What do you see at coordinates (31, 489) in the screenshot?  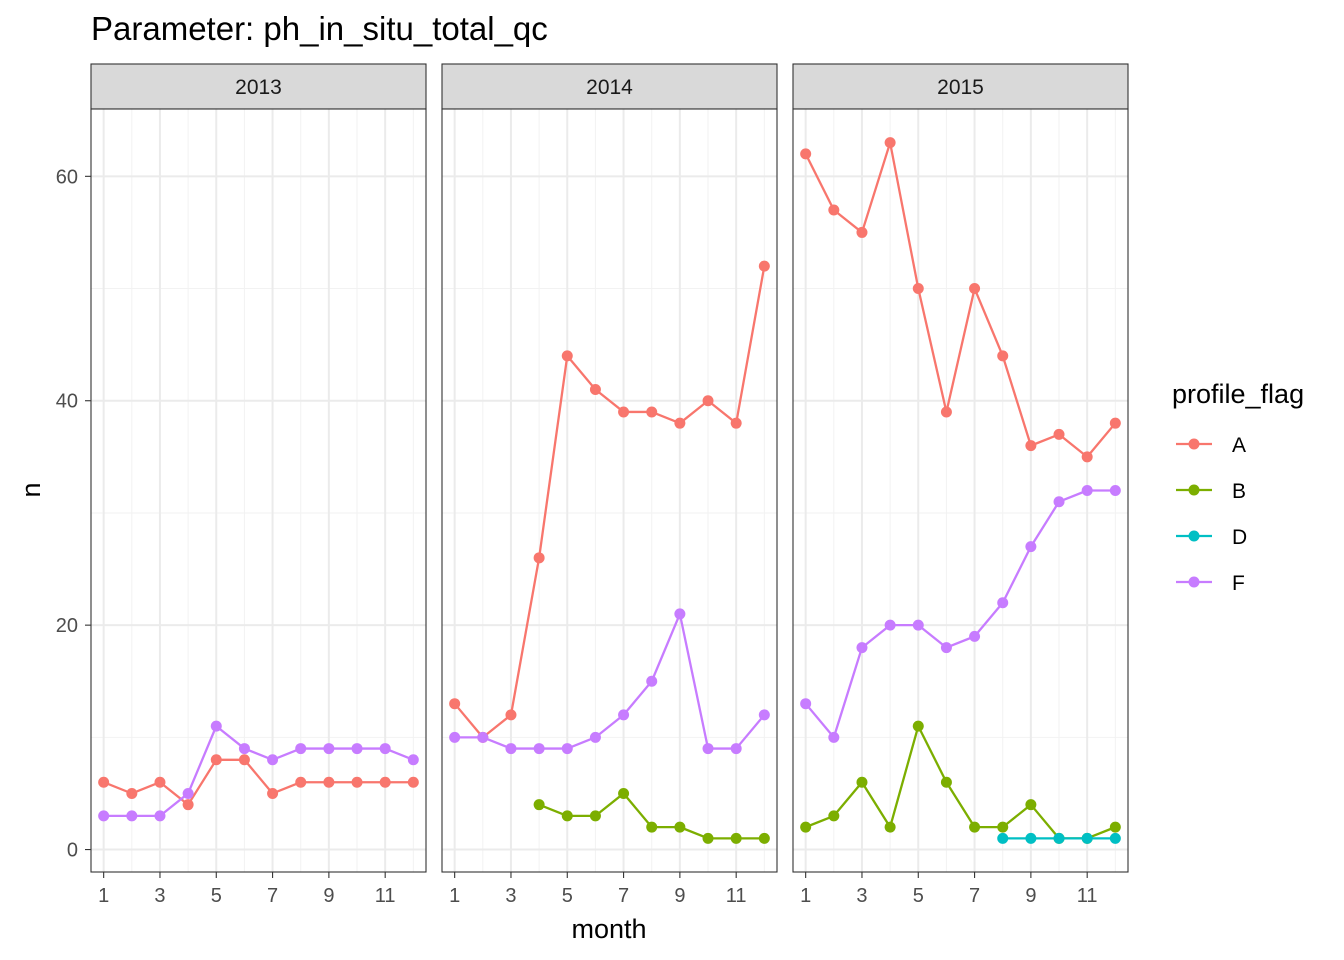 I see `y-axis-title: n` at bounding box center [31, 489].